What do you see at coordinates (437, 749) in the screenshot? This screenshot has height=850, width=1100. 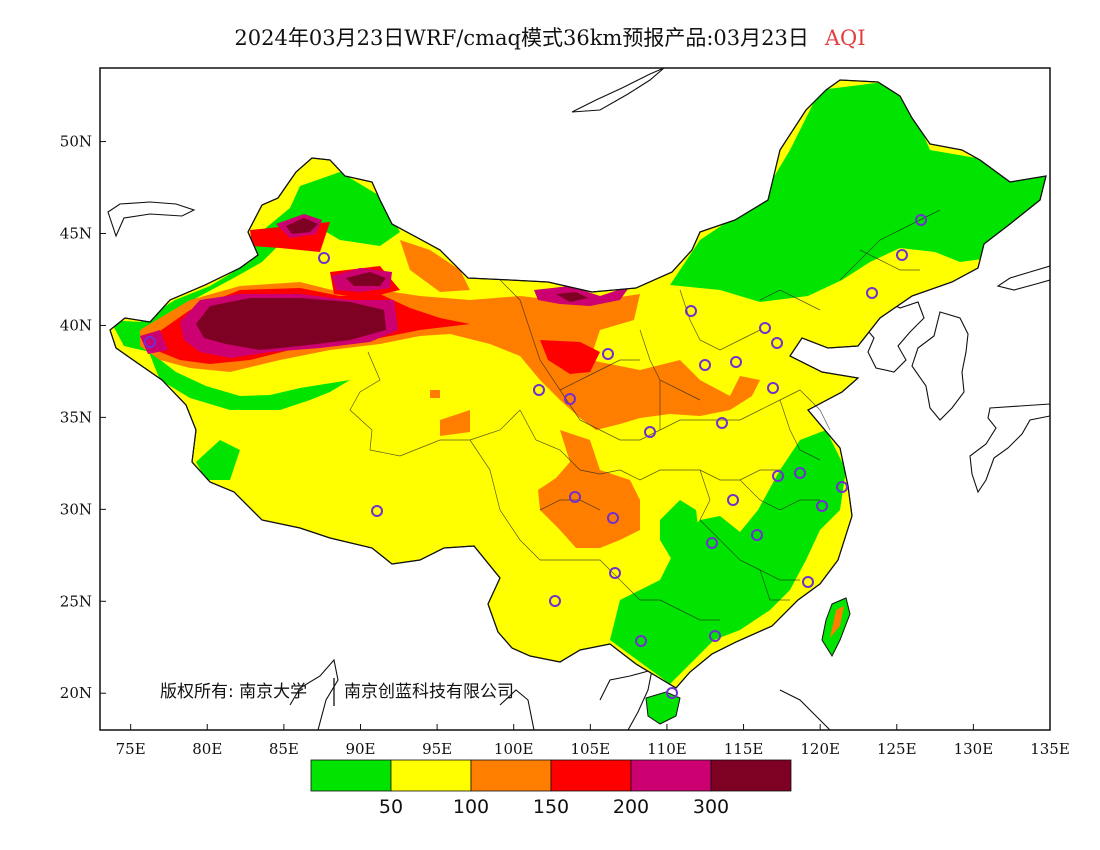 I see `lon-tick-label: 95E` at bounding box center [437, 749].